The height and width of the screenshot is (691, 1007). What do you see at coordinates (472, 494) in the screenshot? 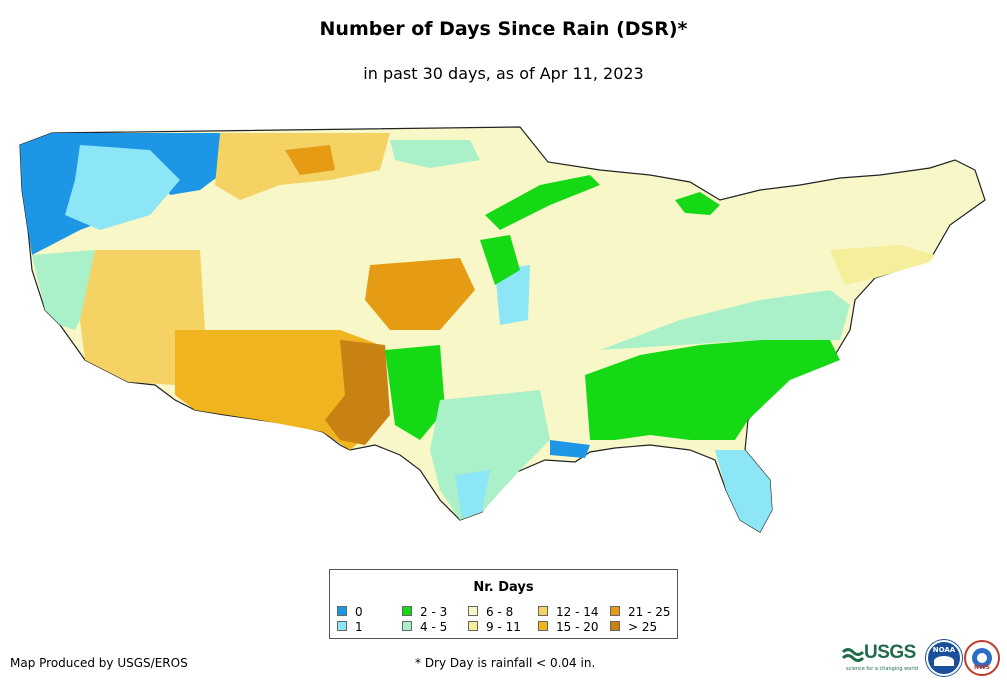
I see `region-texas-coast-blue` at bounding box center [472, 494].